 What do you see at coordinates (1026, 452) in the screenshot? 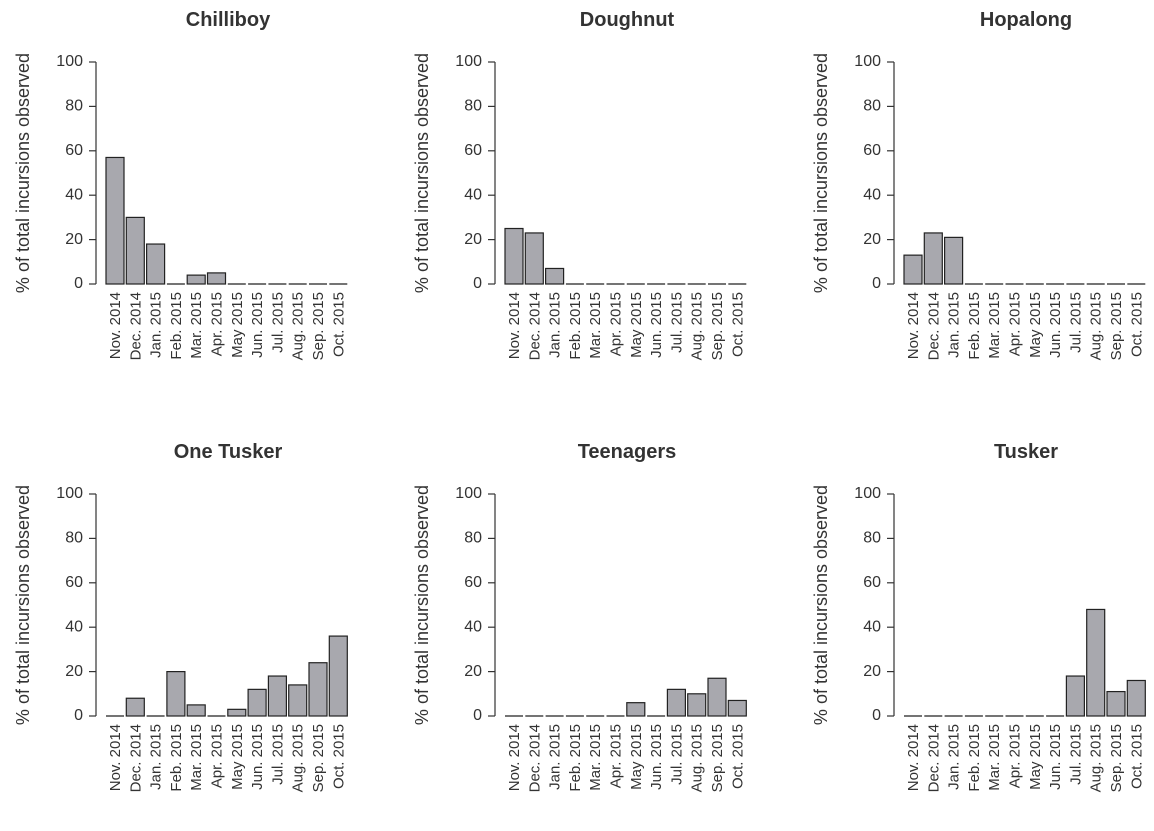
I see `panel-title: Tusker` at bounding box center [1026, 452].